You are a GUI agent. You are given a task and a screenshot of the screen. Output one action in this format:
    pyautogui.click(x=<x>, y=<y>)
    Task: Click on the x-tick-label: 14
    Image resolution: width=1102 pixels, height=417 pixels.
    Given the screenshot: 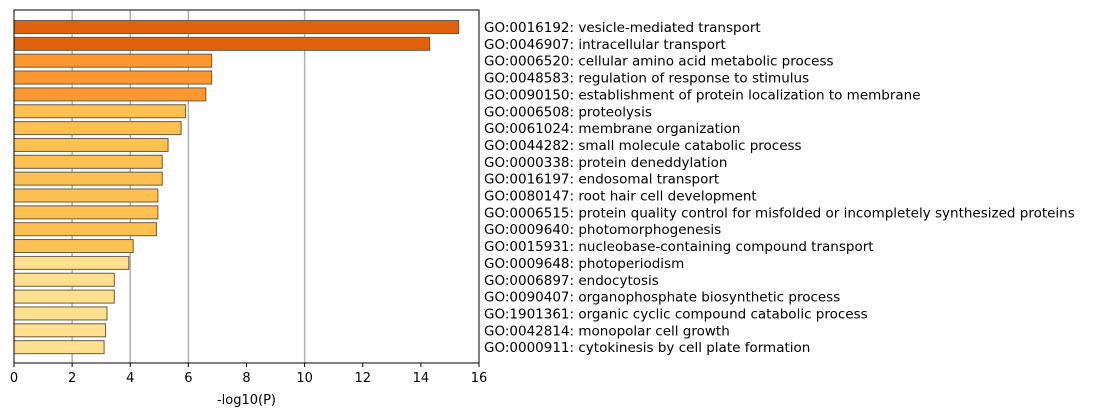 What is the action you would take?
    pyautogui.click(x=421, y=378)
    